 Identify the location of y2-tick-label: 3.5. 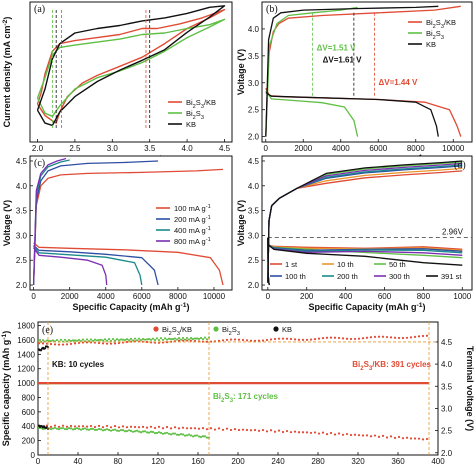
(447, 386).